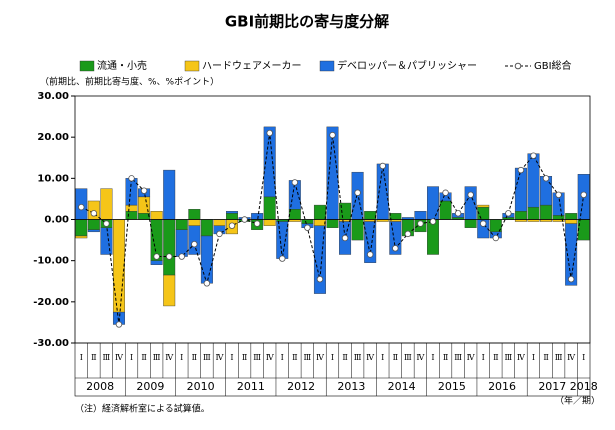  Describe the element at coordinates (150, 386) in the screenshot. I see `year-label: 2009` at that location.